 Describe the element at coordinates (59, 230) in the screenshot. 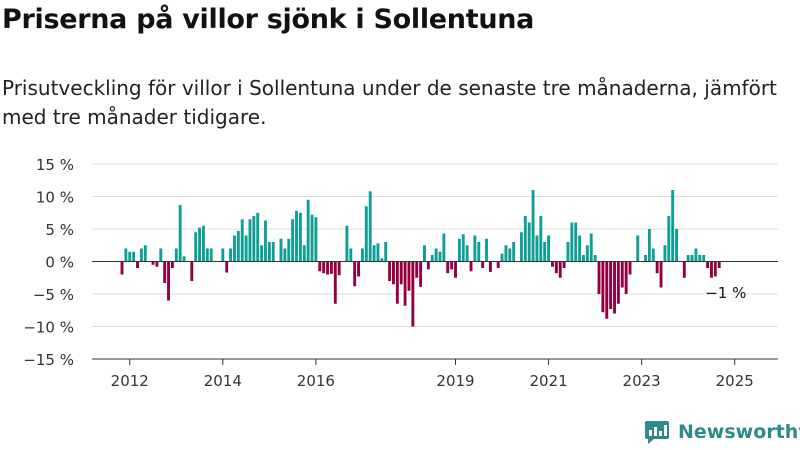

I see `y-tick-label: 5 %` at that location.